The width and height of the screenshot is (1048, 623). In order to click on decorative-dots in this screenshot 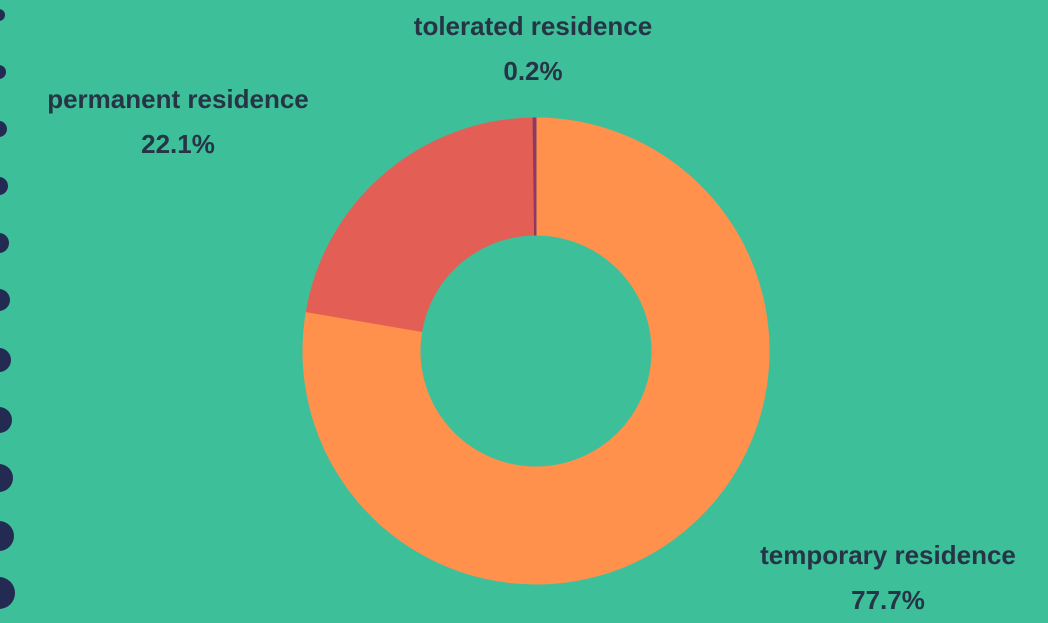, I will do `click(7, 309)`.